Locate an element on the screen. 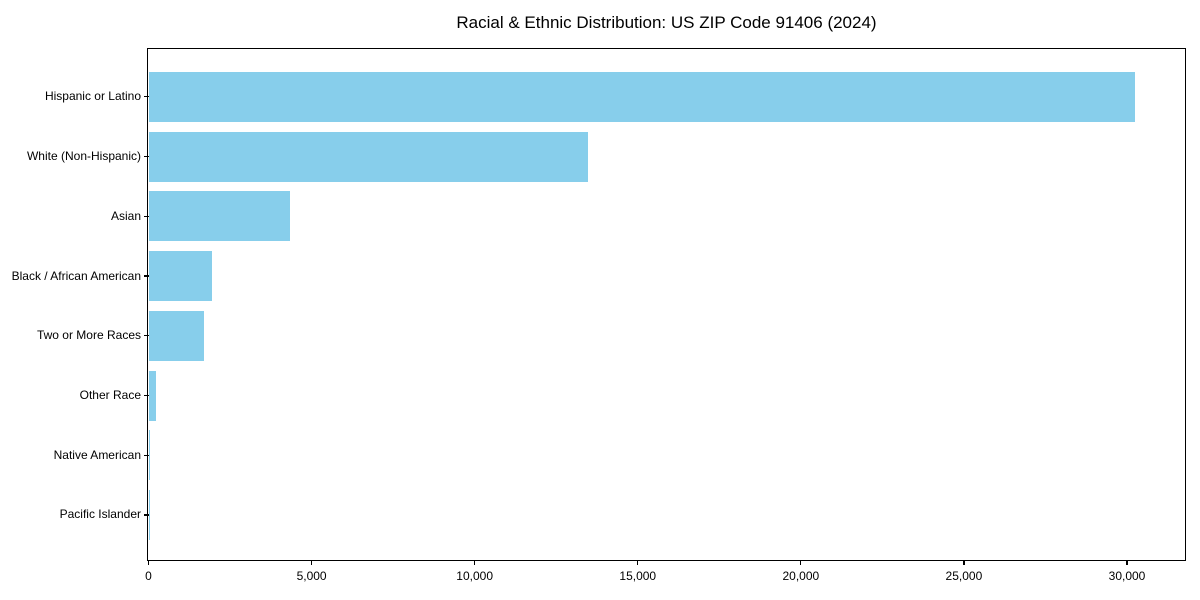 Image resolution: width=1200 pixels, height=600 pixels. bar-black-african-american is located at coordinates (180, 276).